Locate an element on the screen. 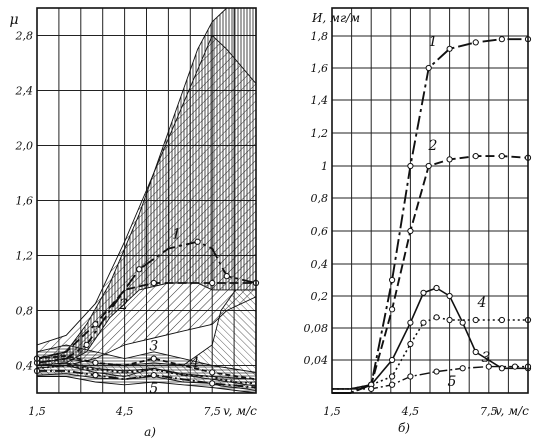  y-tick-label: 1,8 is located at coordinates (320, 36).